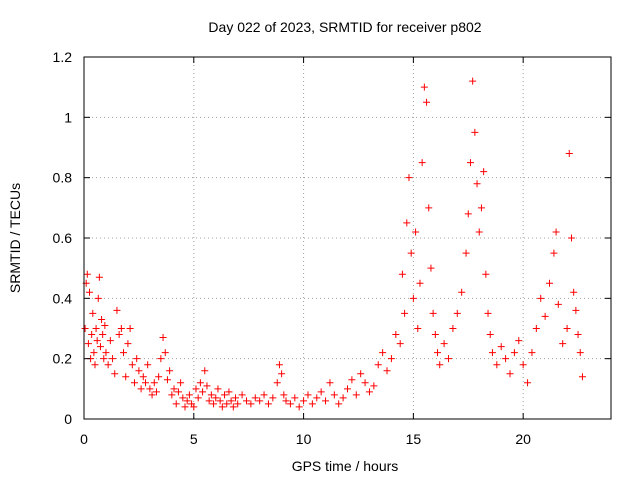 The width and height of the screenshot is (640, 480). What do you see at coordinates (84, 439) in the screenshot?
I see `x-tick-label: 0` at bounding box center [84, 439].